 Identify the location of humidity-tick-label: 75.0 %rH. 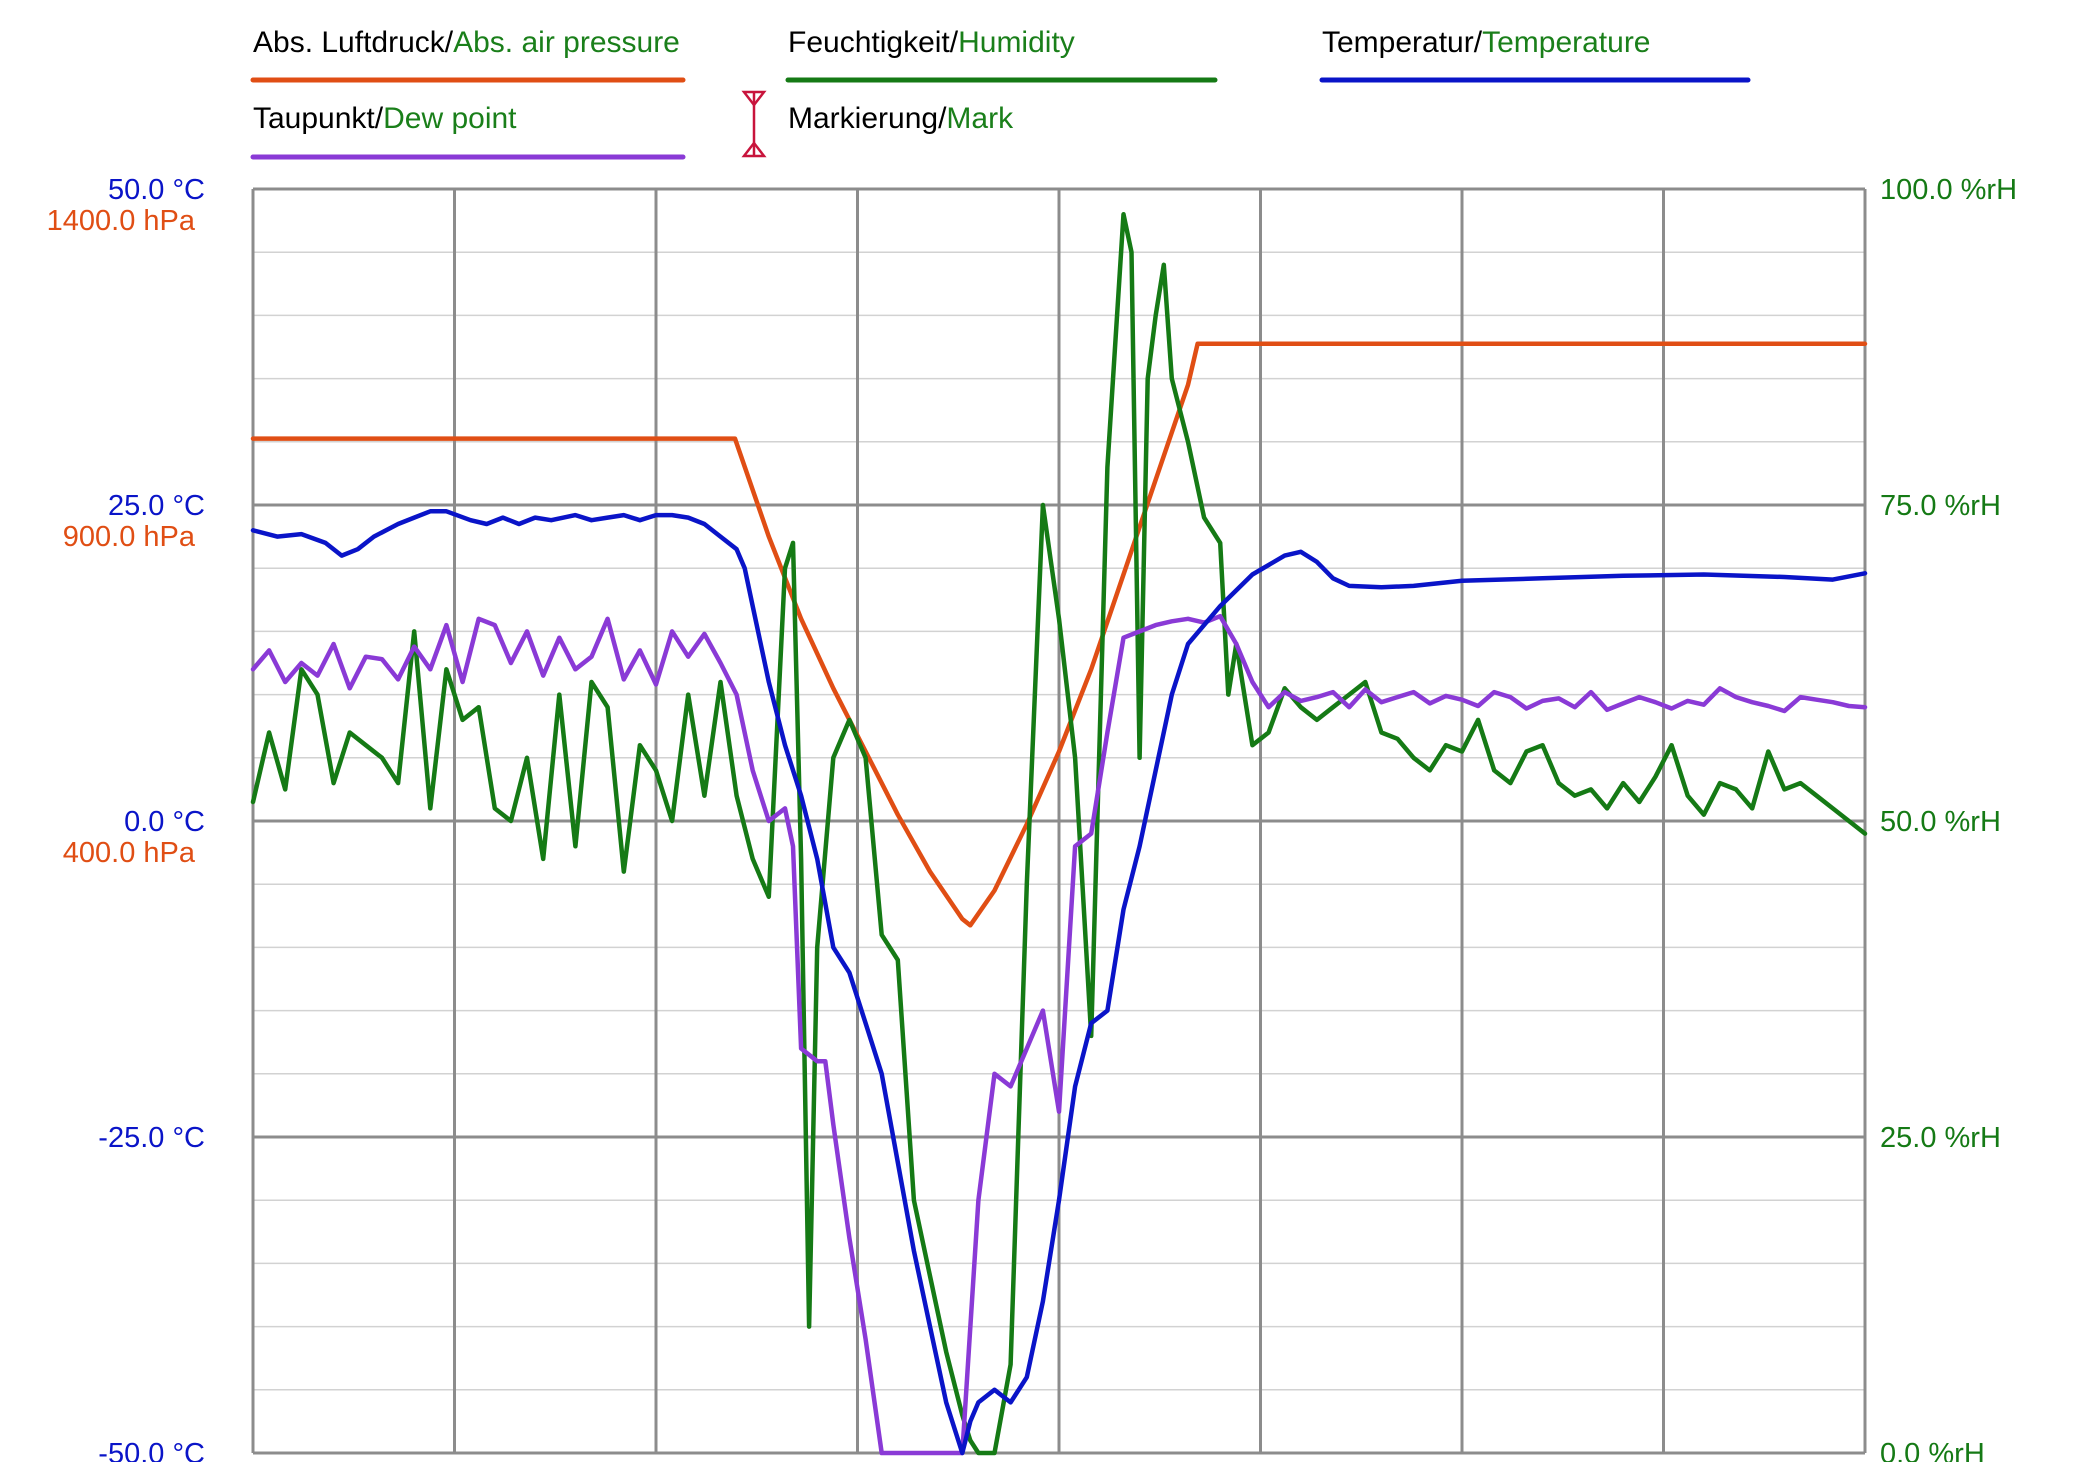
(1940, 506).